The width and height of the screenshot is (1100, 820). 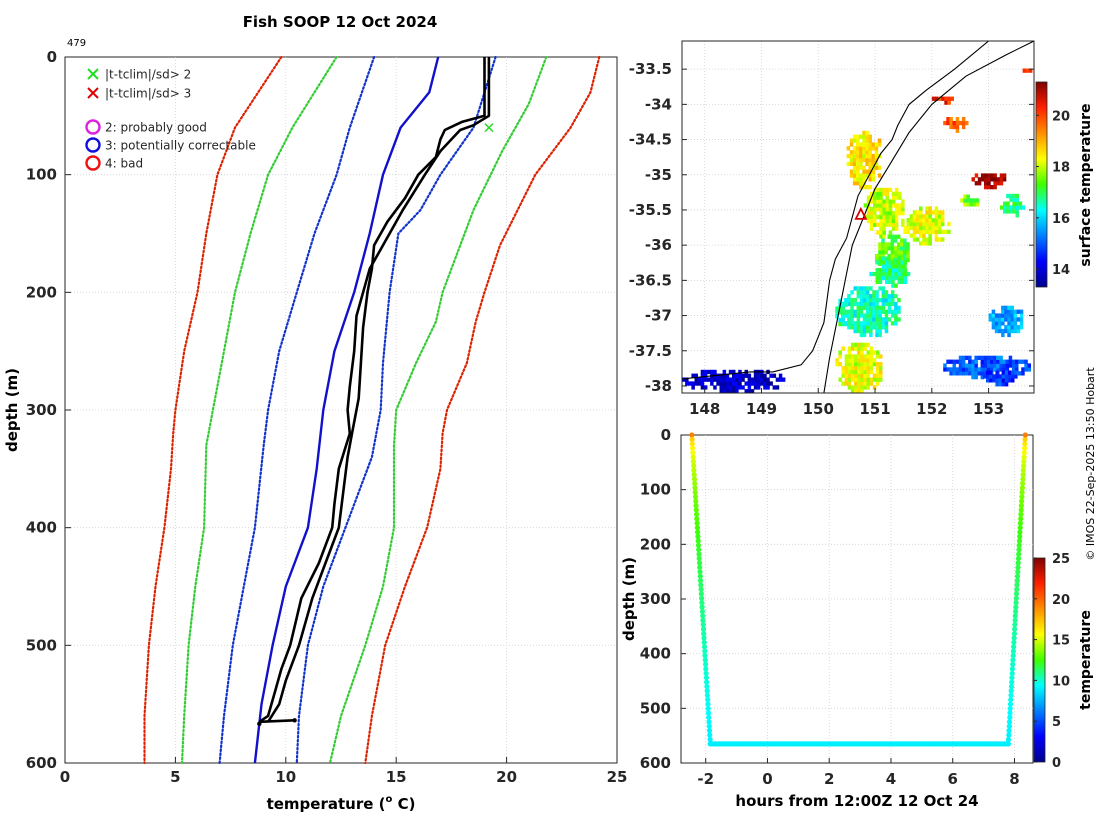 What do you see at coordinates (858, 217) in the screenshot?
I see `map-axes-frame` at bounding box center [858, 217].